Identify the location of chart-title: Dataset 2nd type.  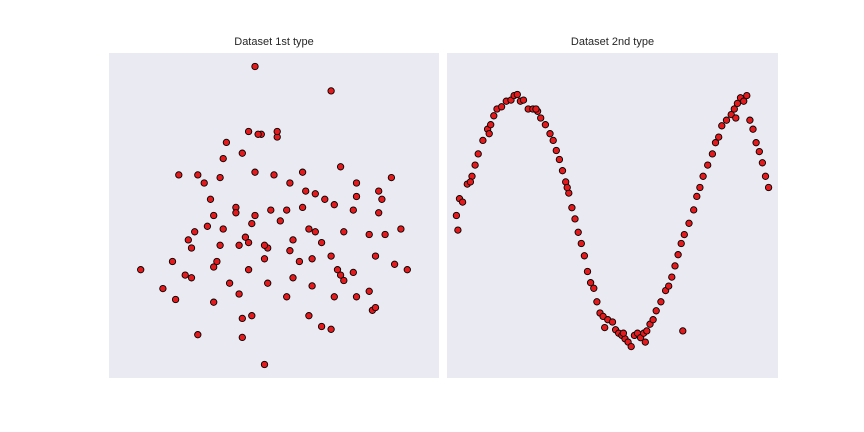
(612, 42).